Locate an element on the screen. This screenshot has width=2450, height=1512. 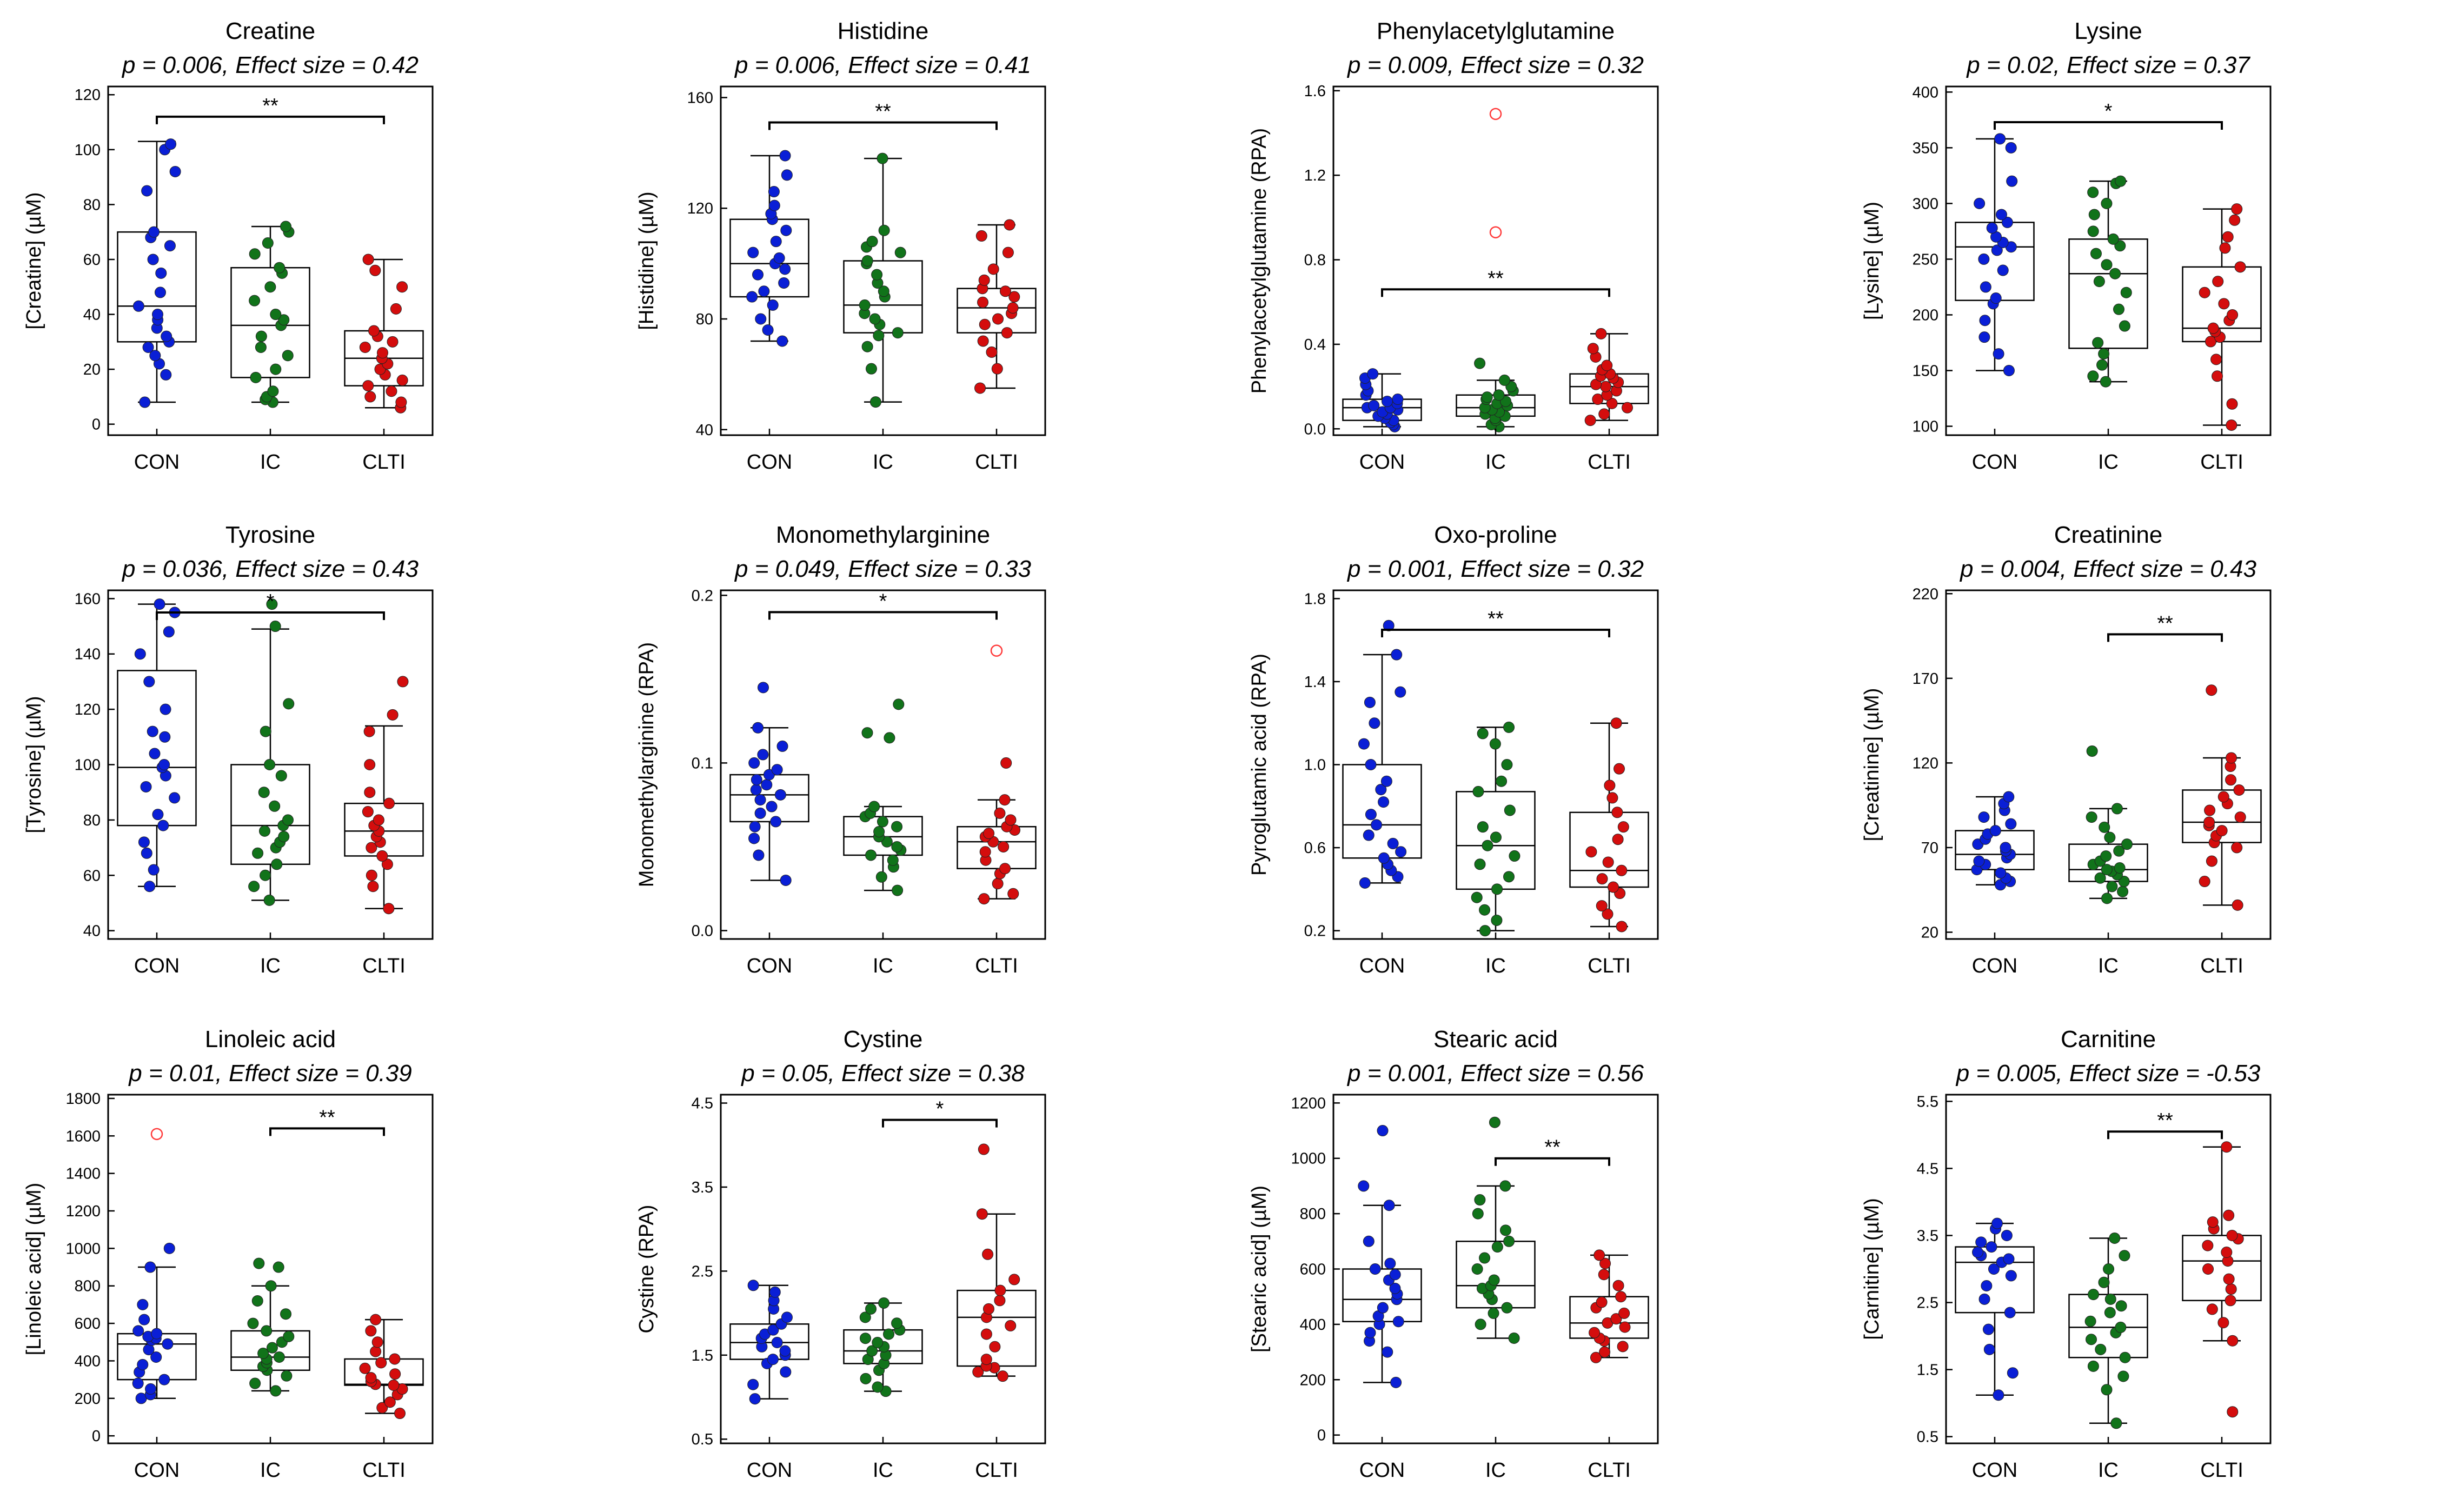
y-tick-label: 150 is located at coordinates (1925, 370).